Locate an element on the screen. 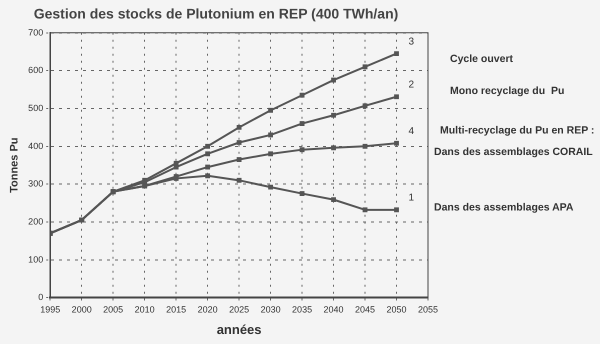 This screenshot has height=344, width=600. y-tick-label: 100 is located at coordinates (36, 259).